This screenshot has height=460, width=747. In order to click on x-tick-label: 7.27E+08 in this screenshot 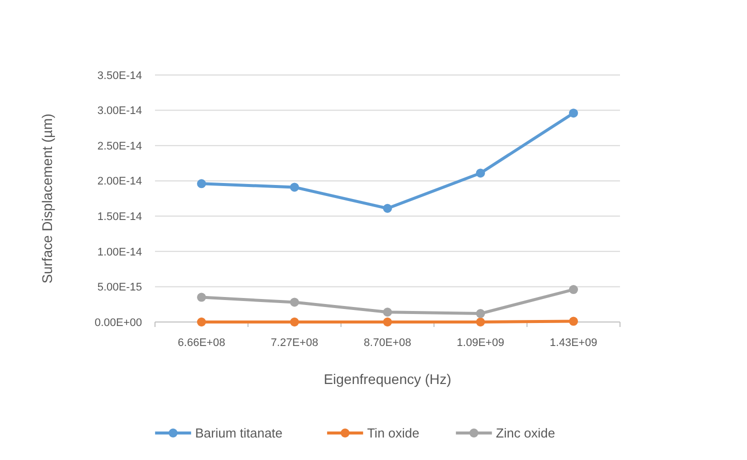, I will do `click(294, 343)`.